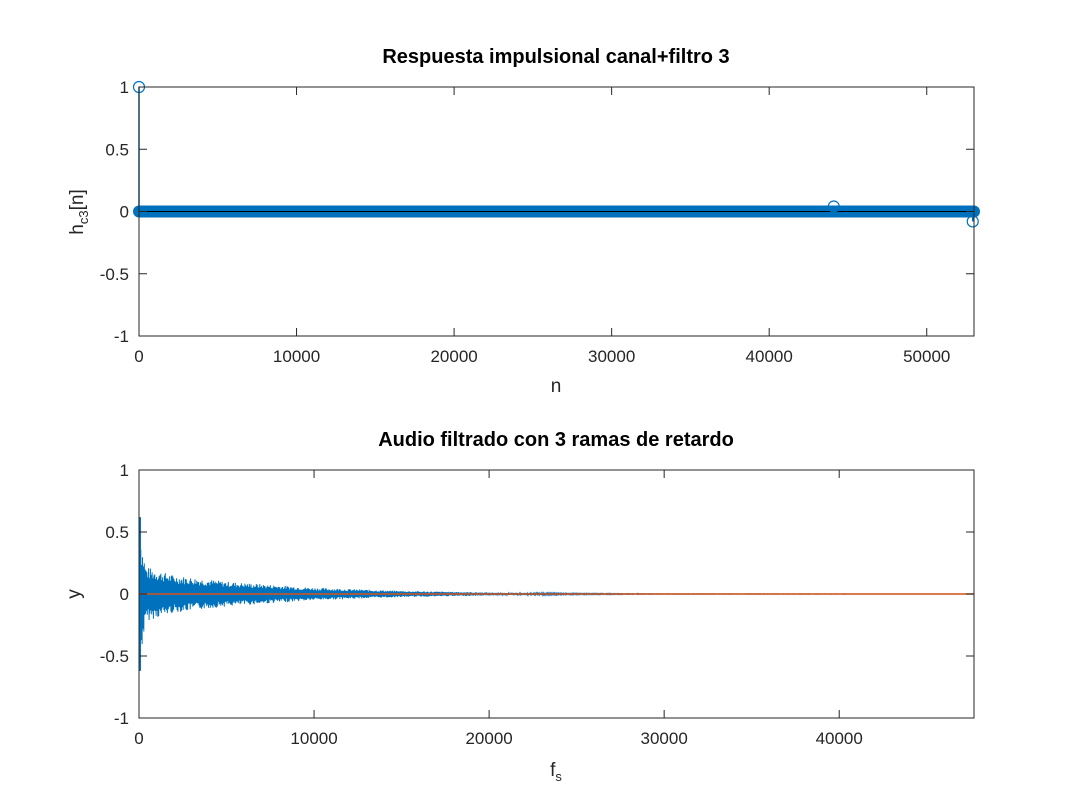 The image size is (1075, 806). I want to click on filtered-audio-plot-area, so click(556, 594).